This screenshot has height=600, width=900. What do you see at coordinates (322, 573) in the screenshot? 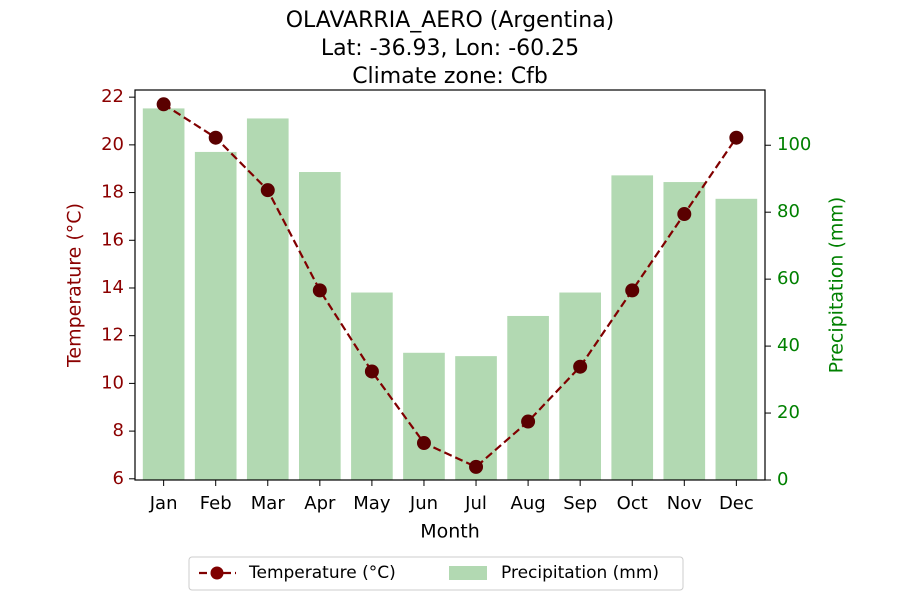
I see `legend-temperature-label: Temperature (°C)` at bounding box center [322, 573].